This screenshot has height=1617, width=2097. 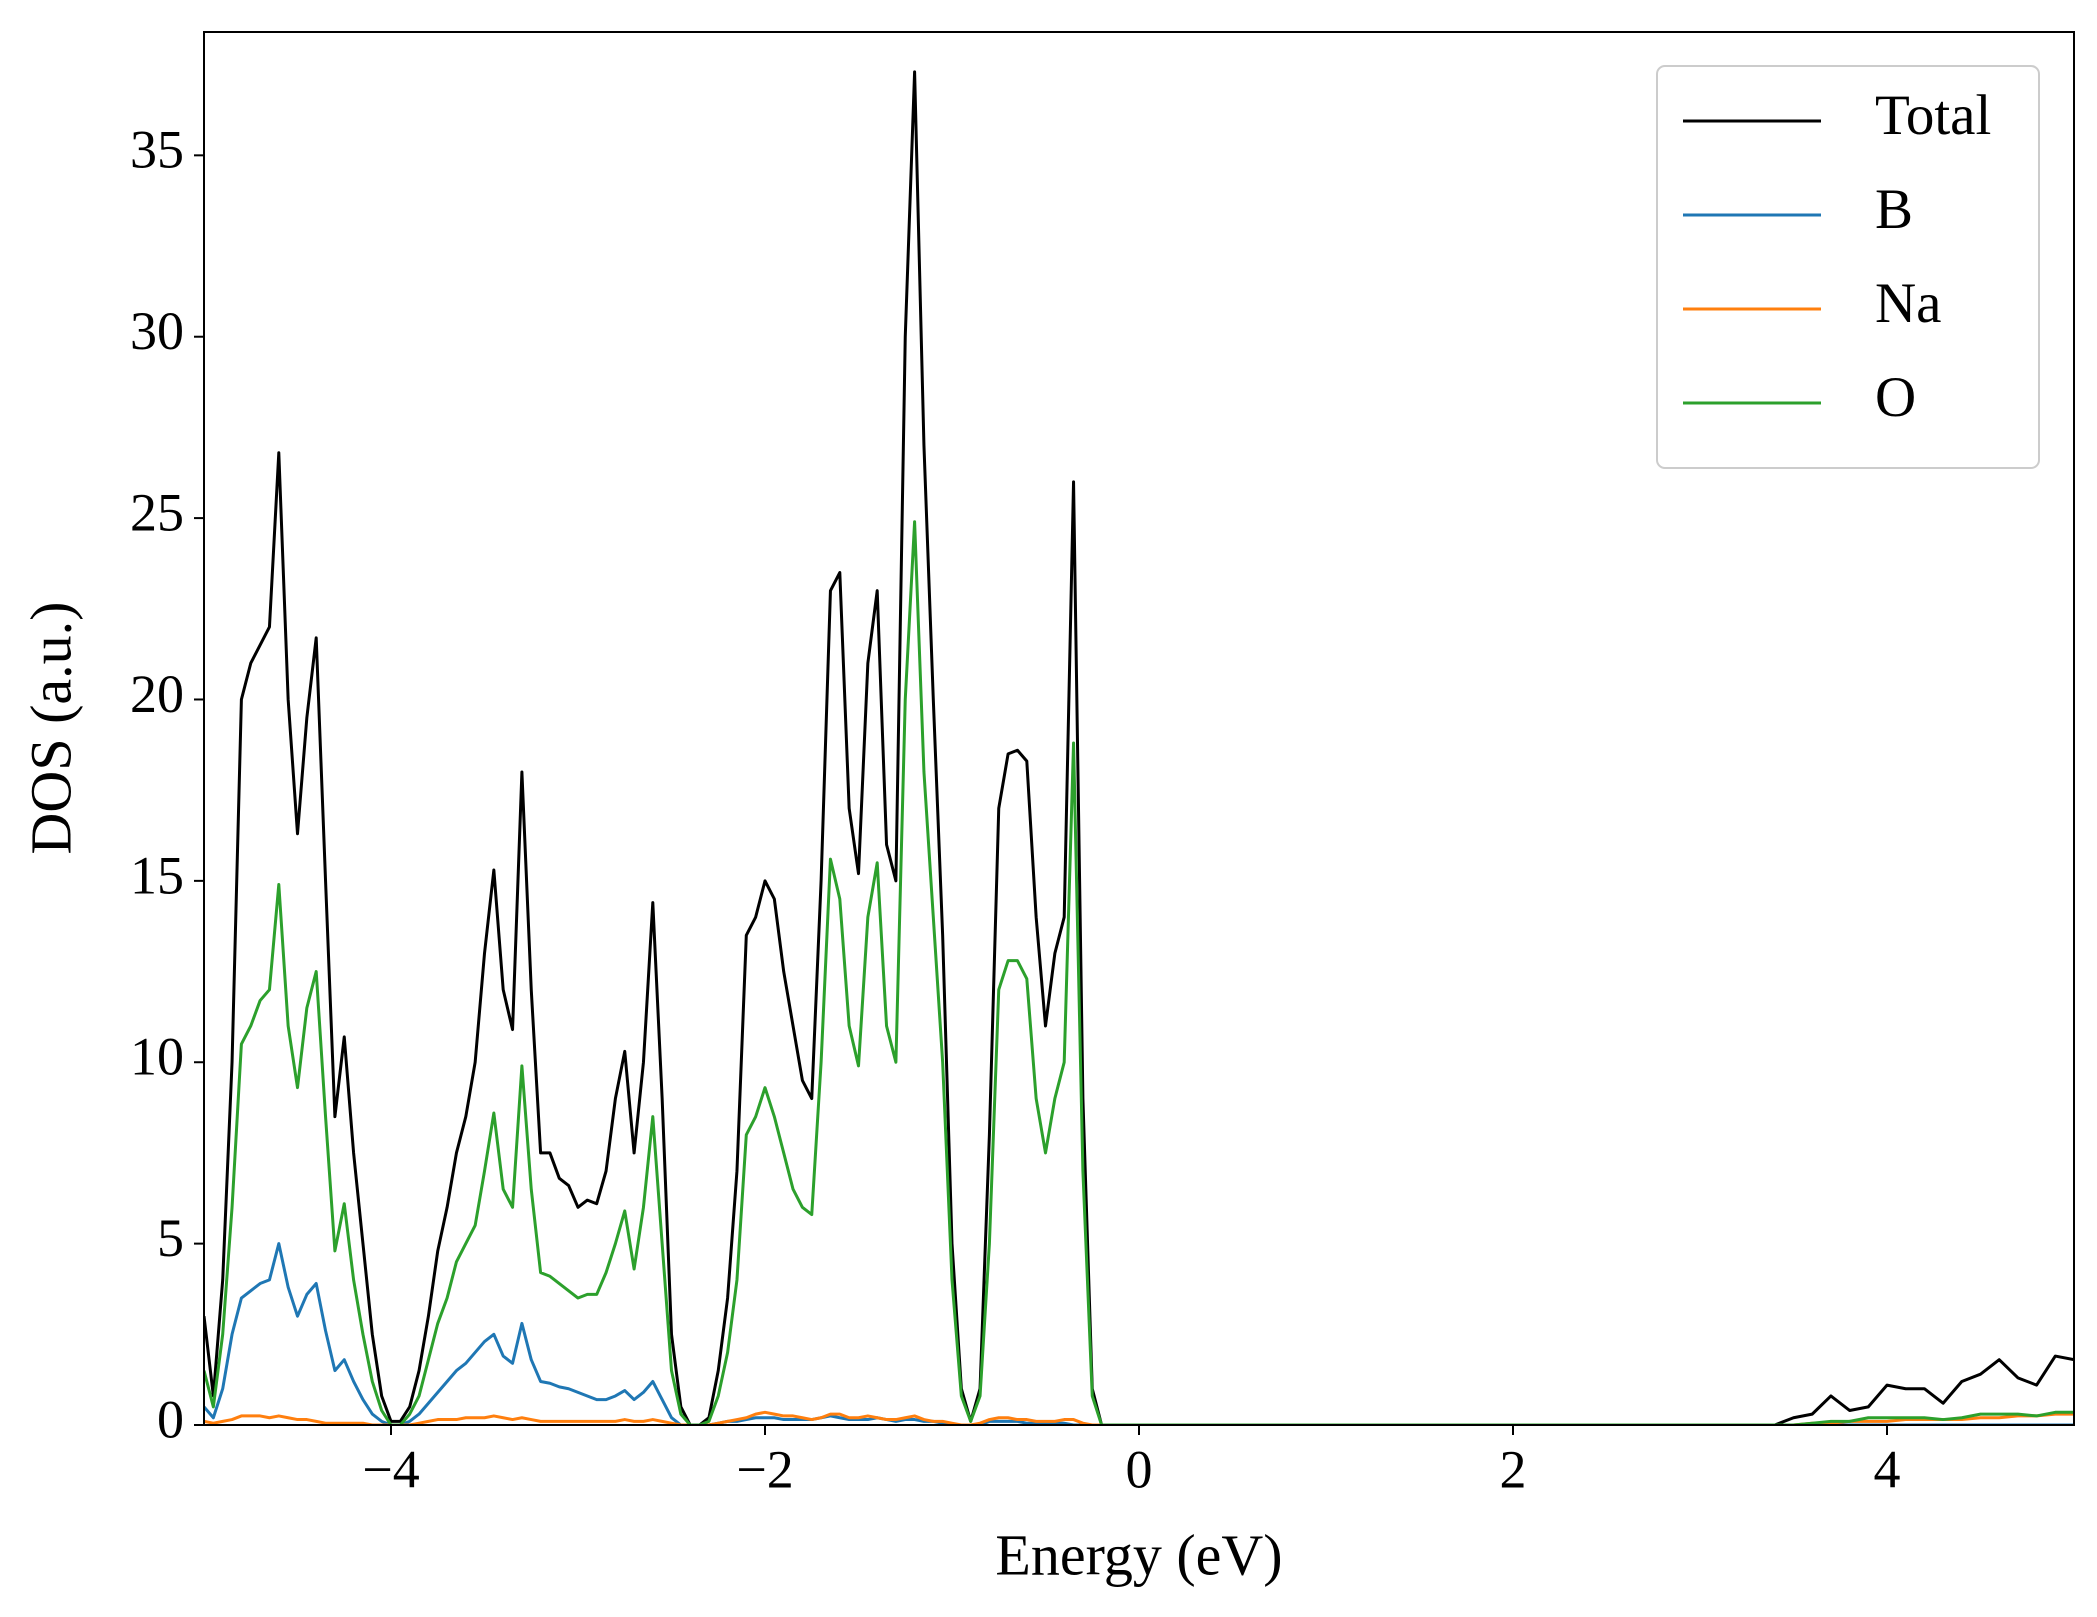 I want to click on x-tick-label: 4, so click(x=1887, y=1469).